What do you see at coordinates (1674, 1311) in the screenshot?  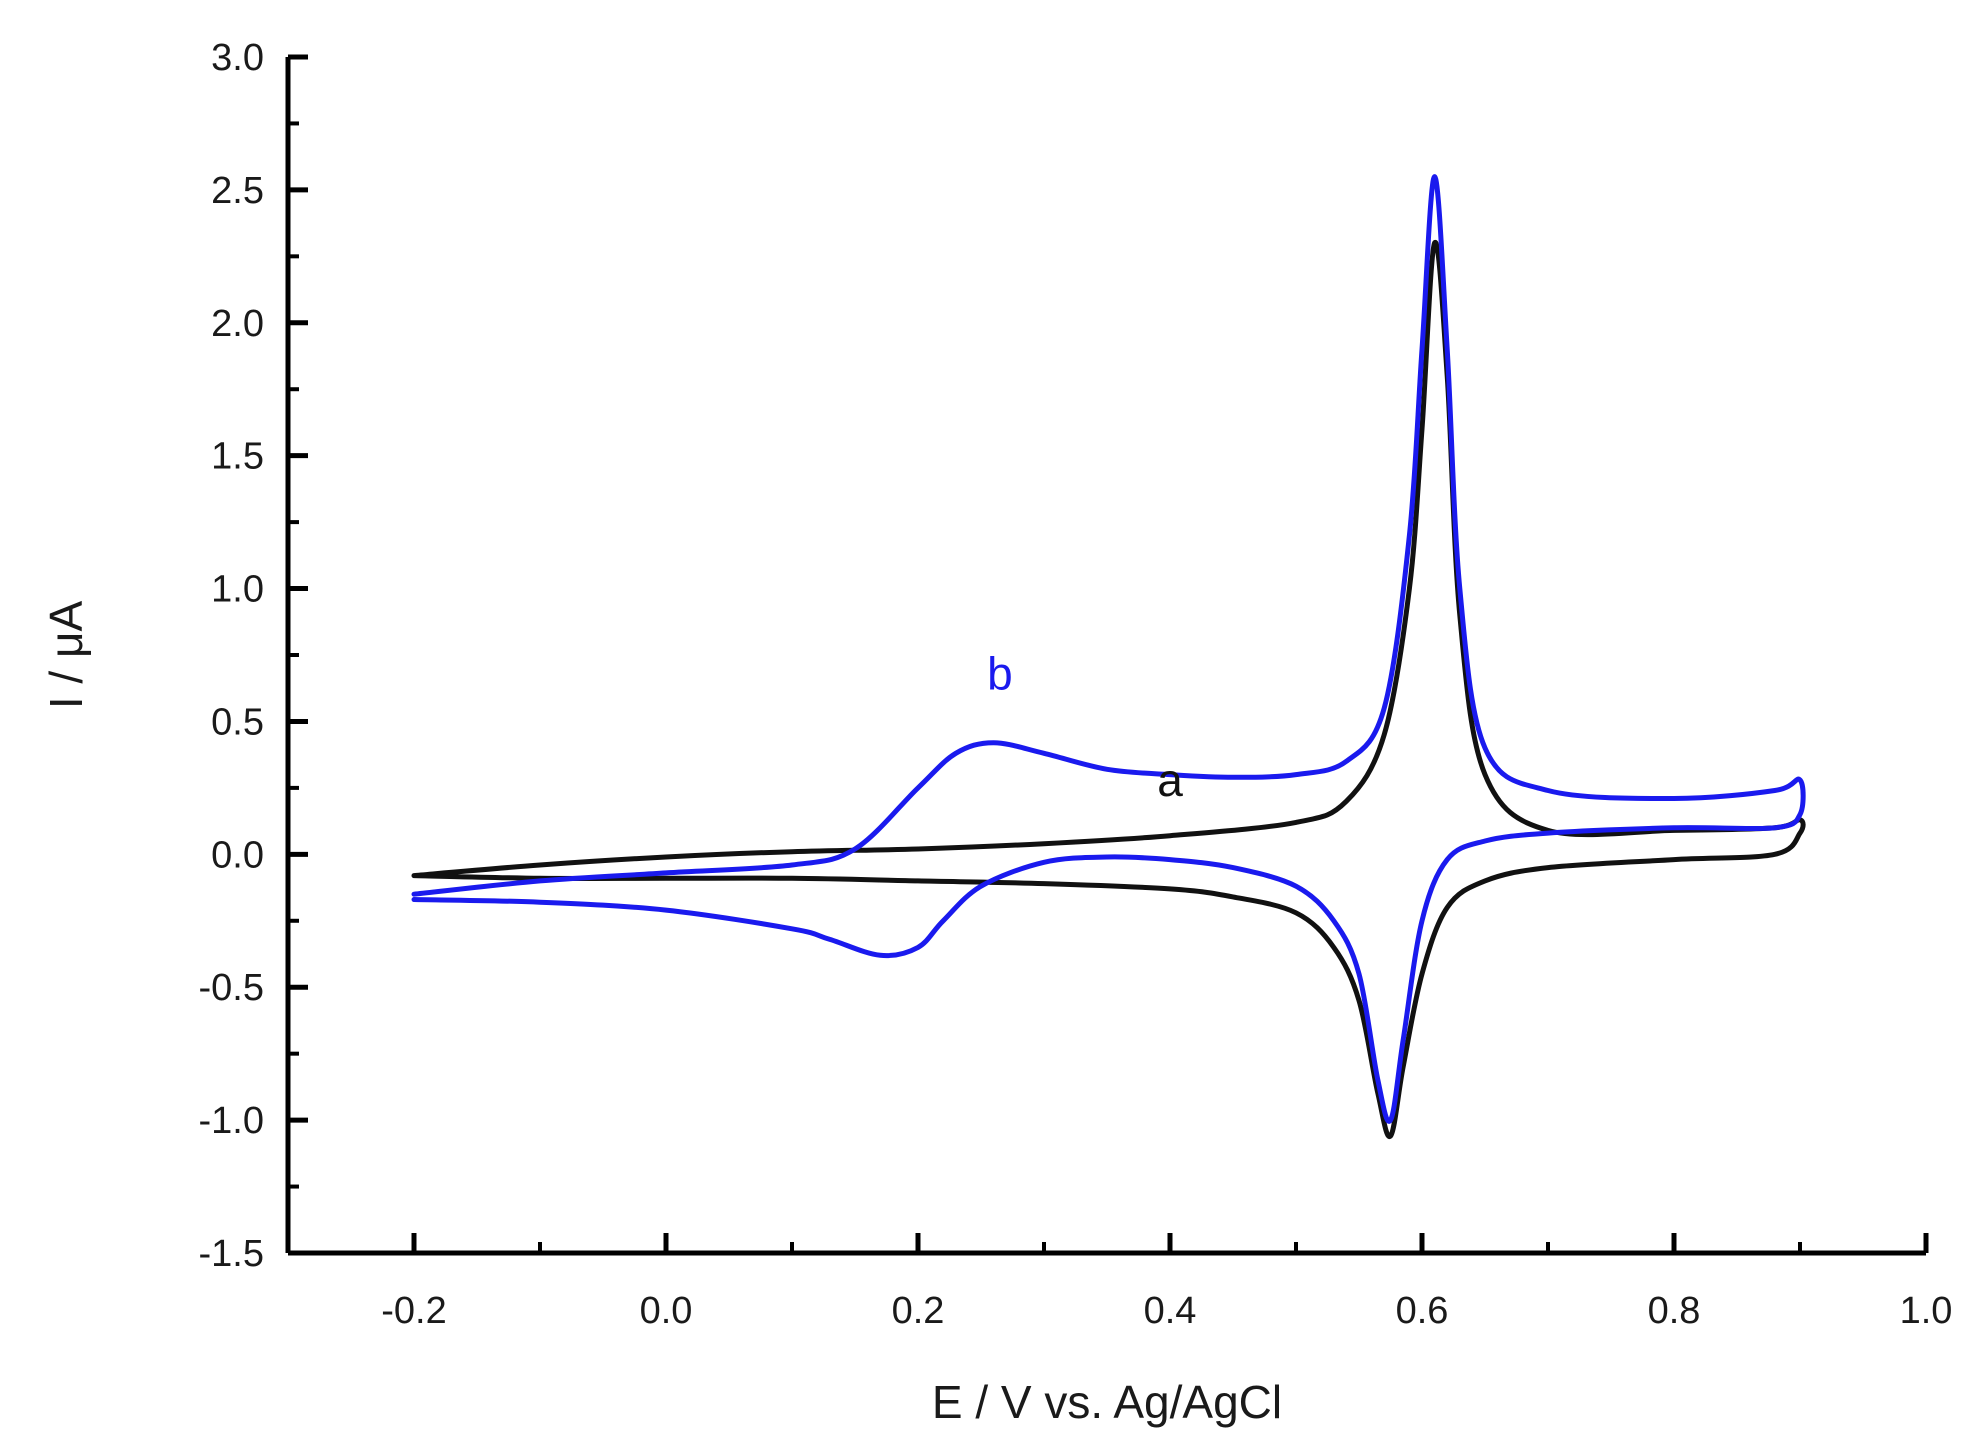 I see `x-tick-label: 0.8` at bounding box center [1674, 1311].